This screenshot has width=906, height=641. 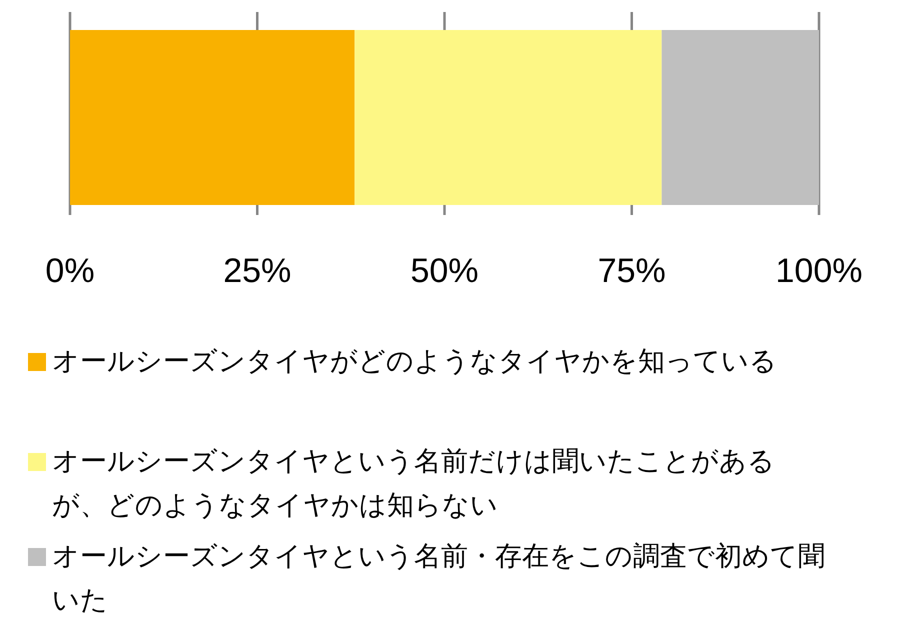 I want to click on x-tick-label: 25%, so click(x=257, y=271).